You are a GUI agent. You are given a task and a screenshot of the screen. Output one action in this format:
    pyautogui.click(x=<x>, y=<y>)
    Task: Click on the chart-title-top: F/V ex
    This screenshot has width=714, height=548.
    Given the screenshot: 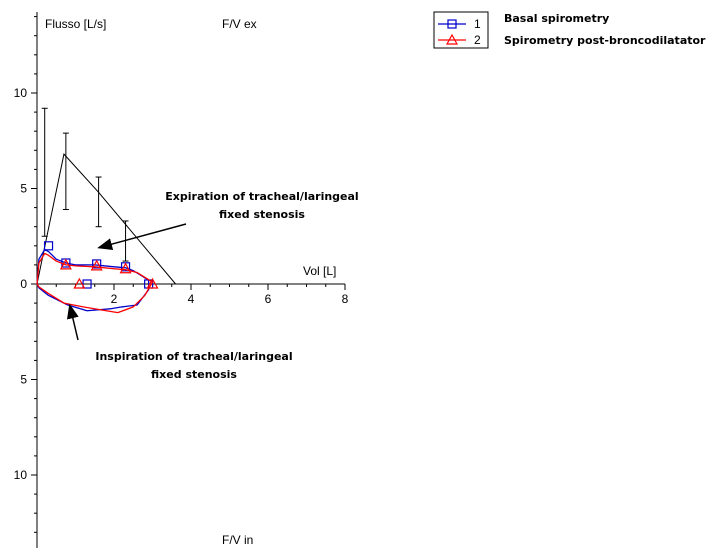 What is the action you would take?
    pyautogui.click(x=239, y=24)
    